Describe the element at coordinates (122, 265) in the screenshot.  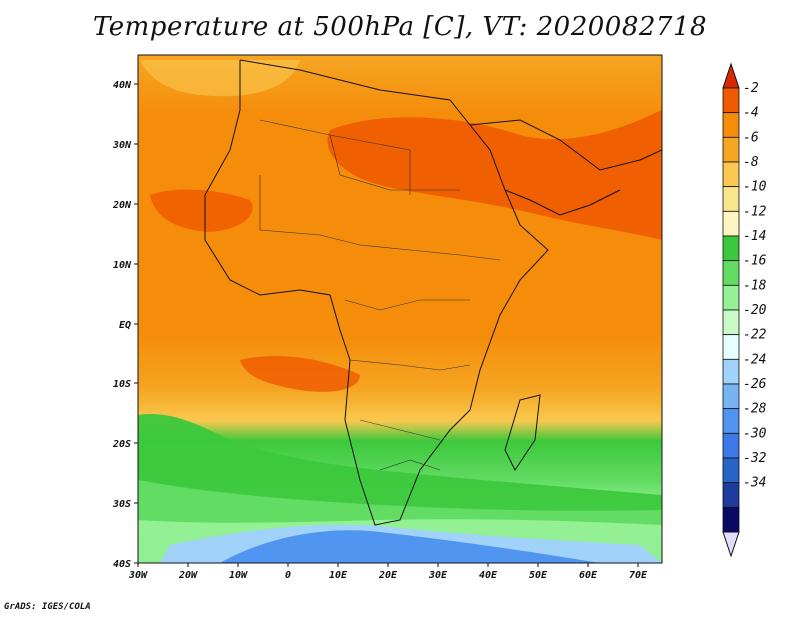
I see `lat-tick-label: 10N` at that location.